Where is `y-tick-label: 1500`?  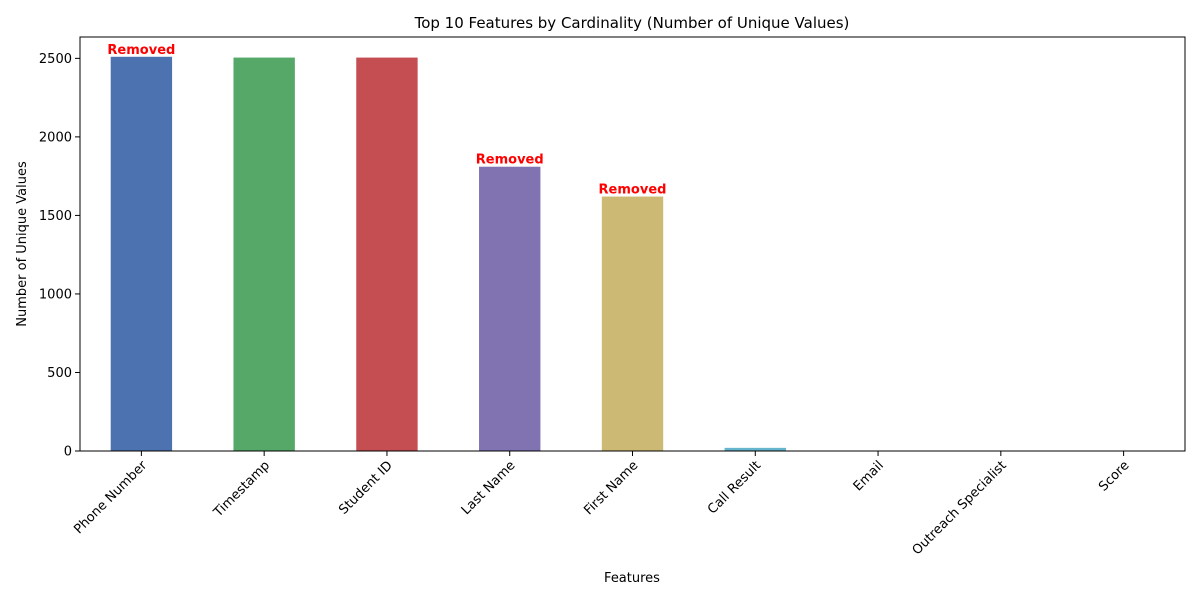
y-tick-label: 1500 is located at coordinates (55, 216).